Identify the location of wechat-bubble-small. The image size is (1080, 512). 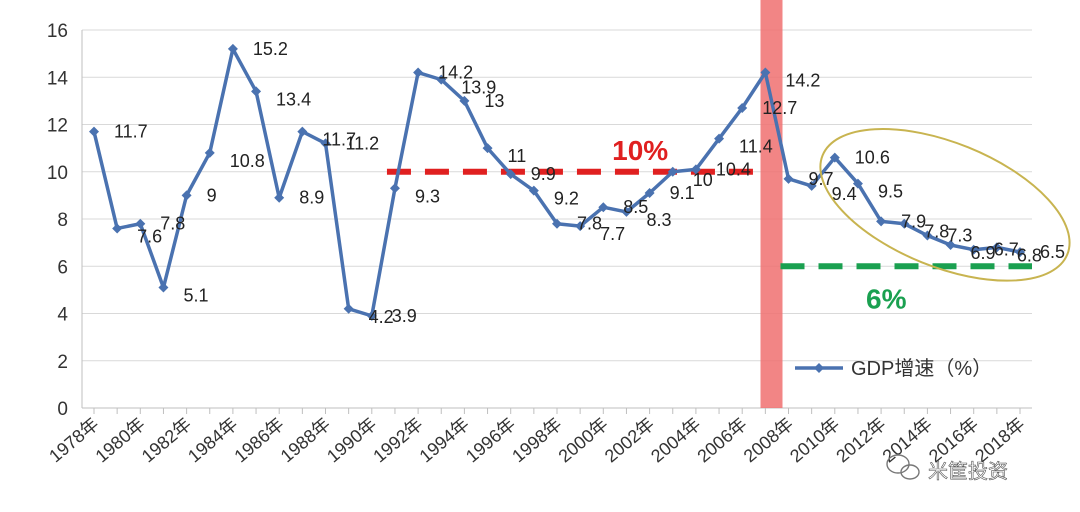
(910, 472).